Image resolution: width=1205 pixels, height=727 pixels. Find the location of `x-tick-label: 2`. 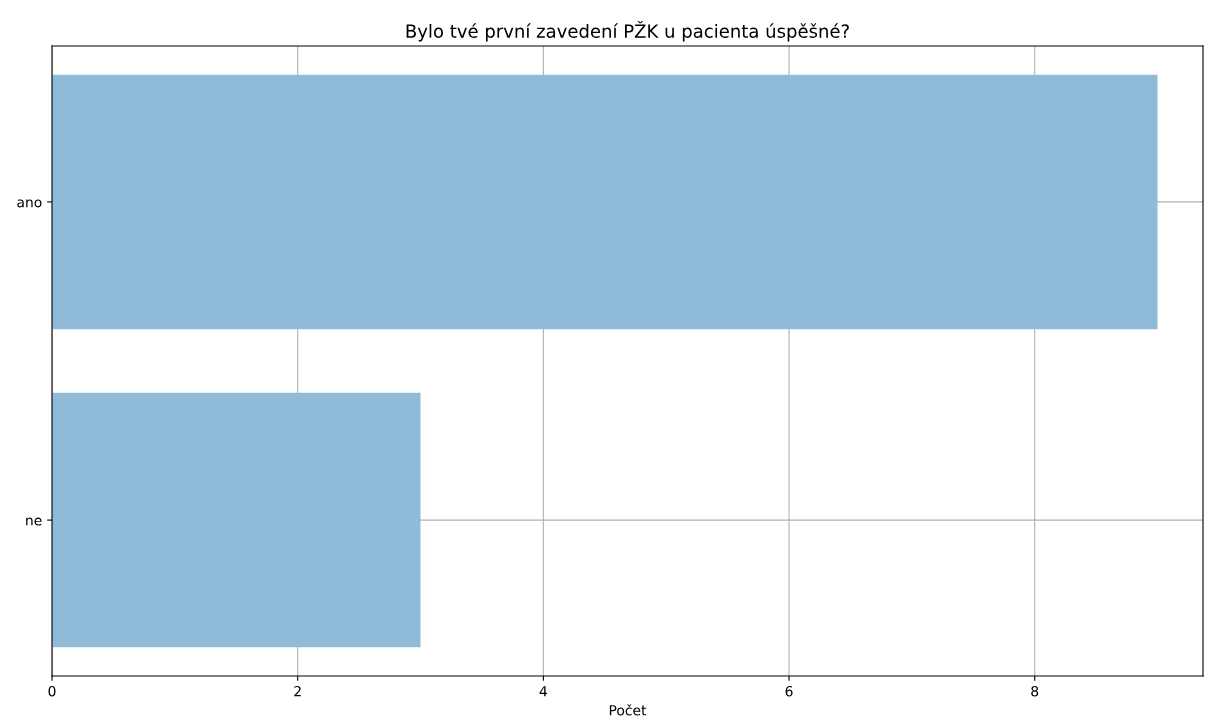

x-tick-label: 2 is located at coordinates (297, 691).